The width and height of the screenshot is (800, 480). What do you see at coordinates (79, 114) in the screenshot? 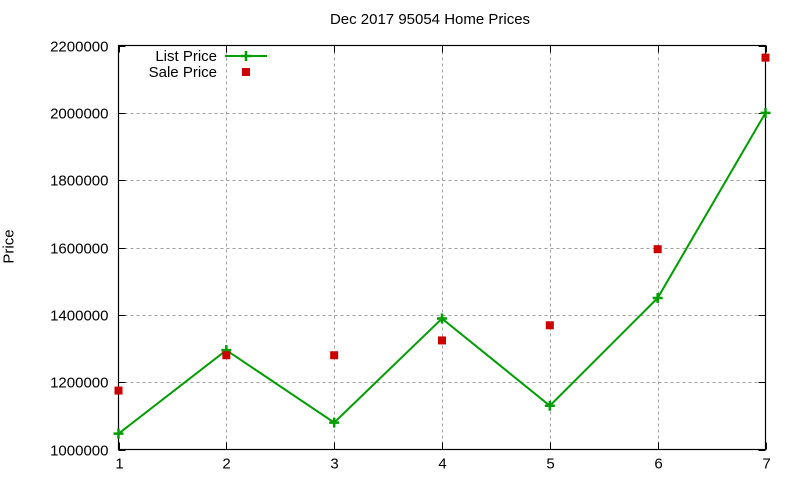
I see `y-tick-label: 2000000` at bounding box center [79, 114].